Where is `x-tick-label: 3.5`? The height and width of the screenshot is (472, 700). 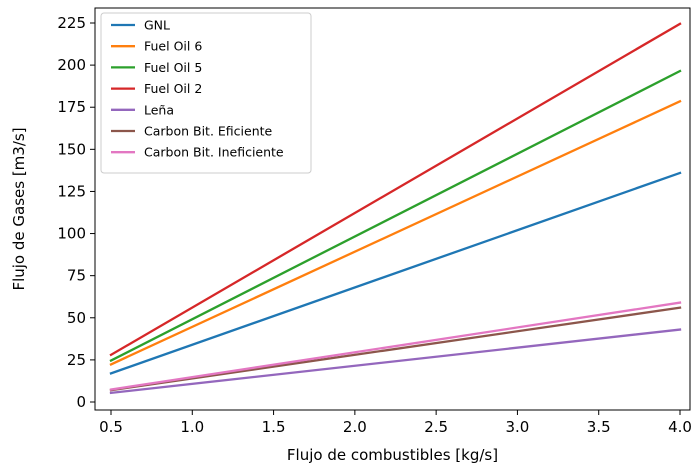 x-tick-label: 3.5 is located at coordinates (599, 427).